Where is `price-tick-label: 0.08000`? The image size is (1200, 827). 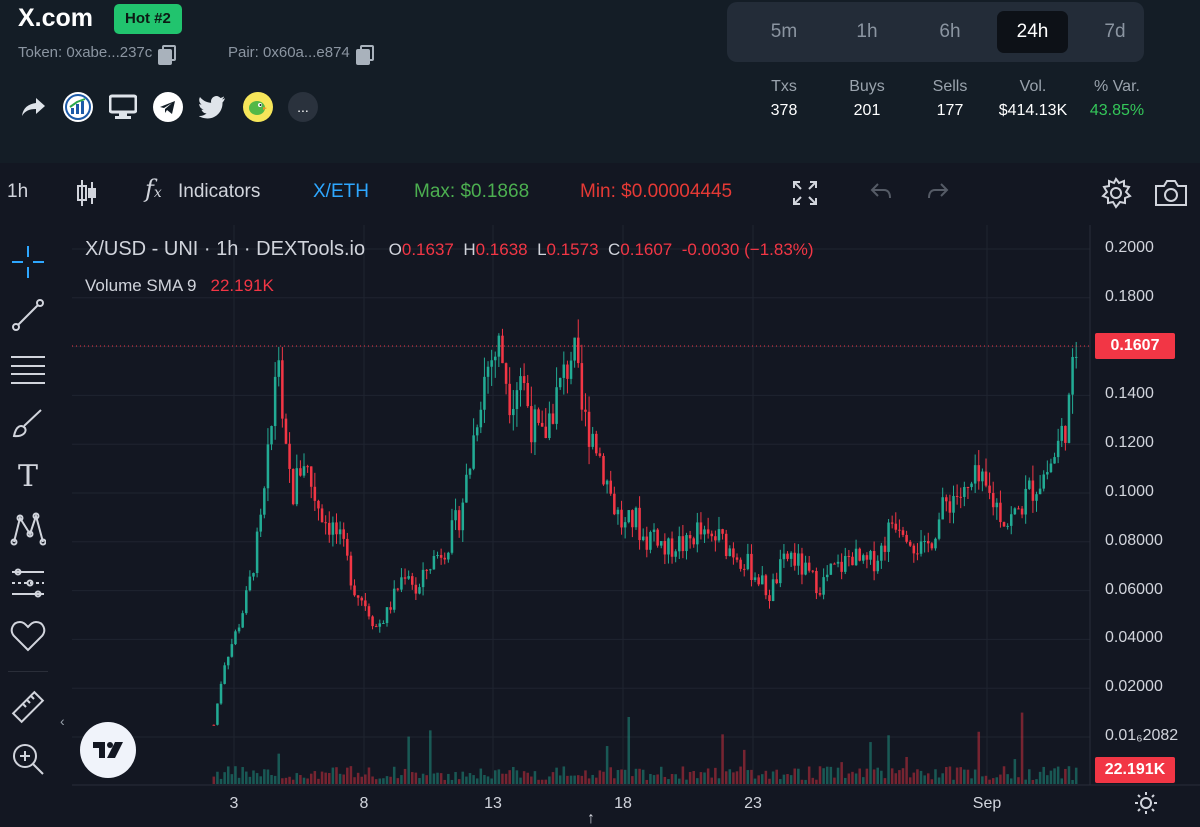
price-tick-label: 0.08000 is located at coordinates (1134, 540).